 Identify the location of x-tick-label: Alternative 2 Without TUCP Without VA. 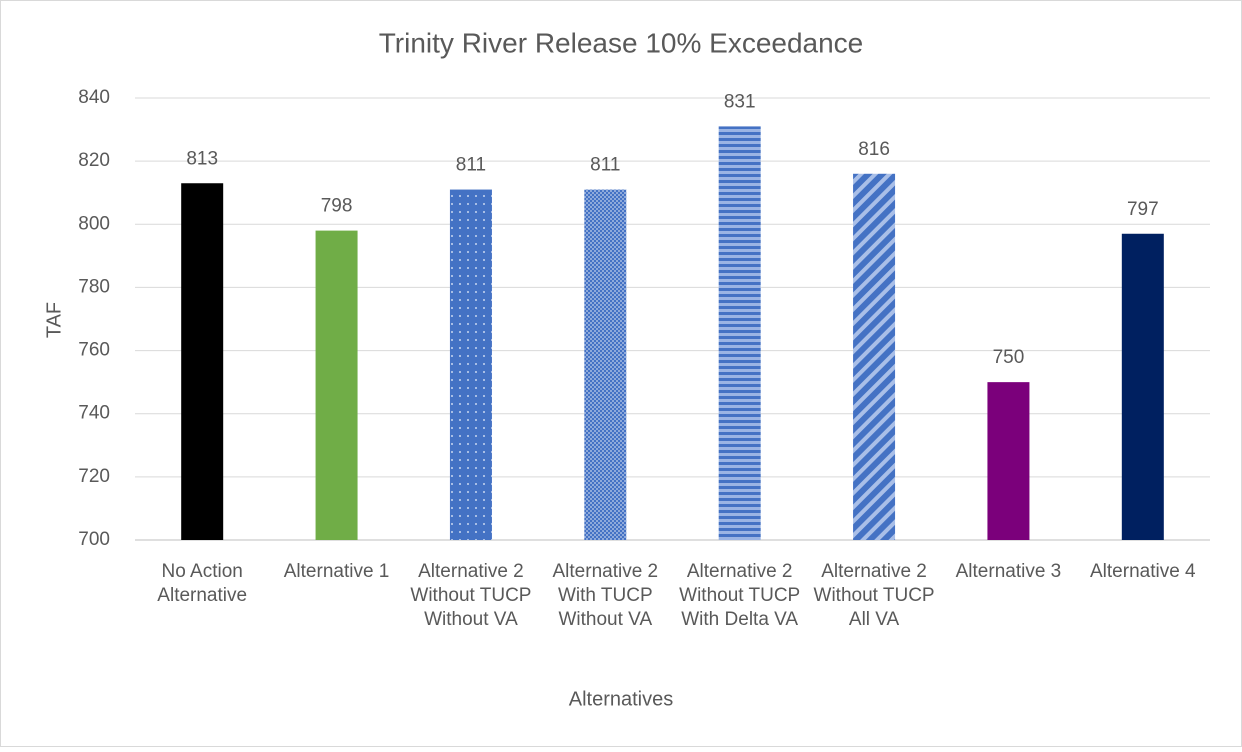
(471, 595).